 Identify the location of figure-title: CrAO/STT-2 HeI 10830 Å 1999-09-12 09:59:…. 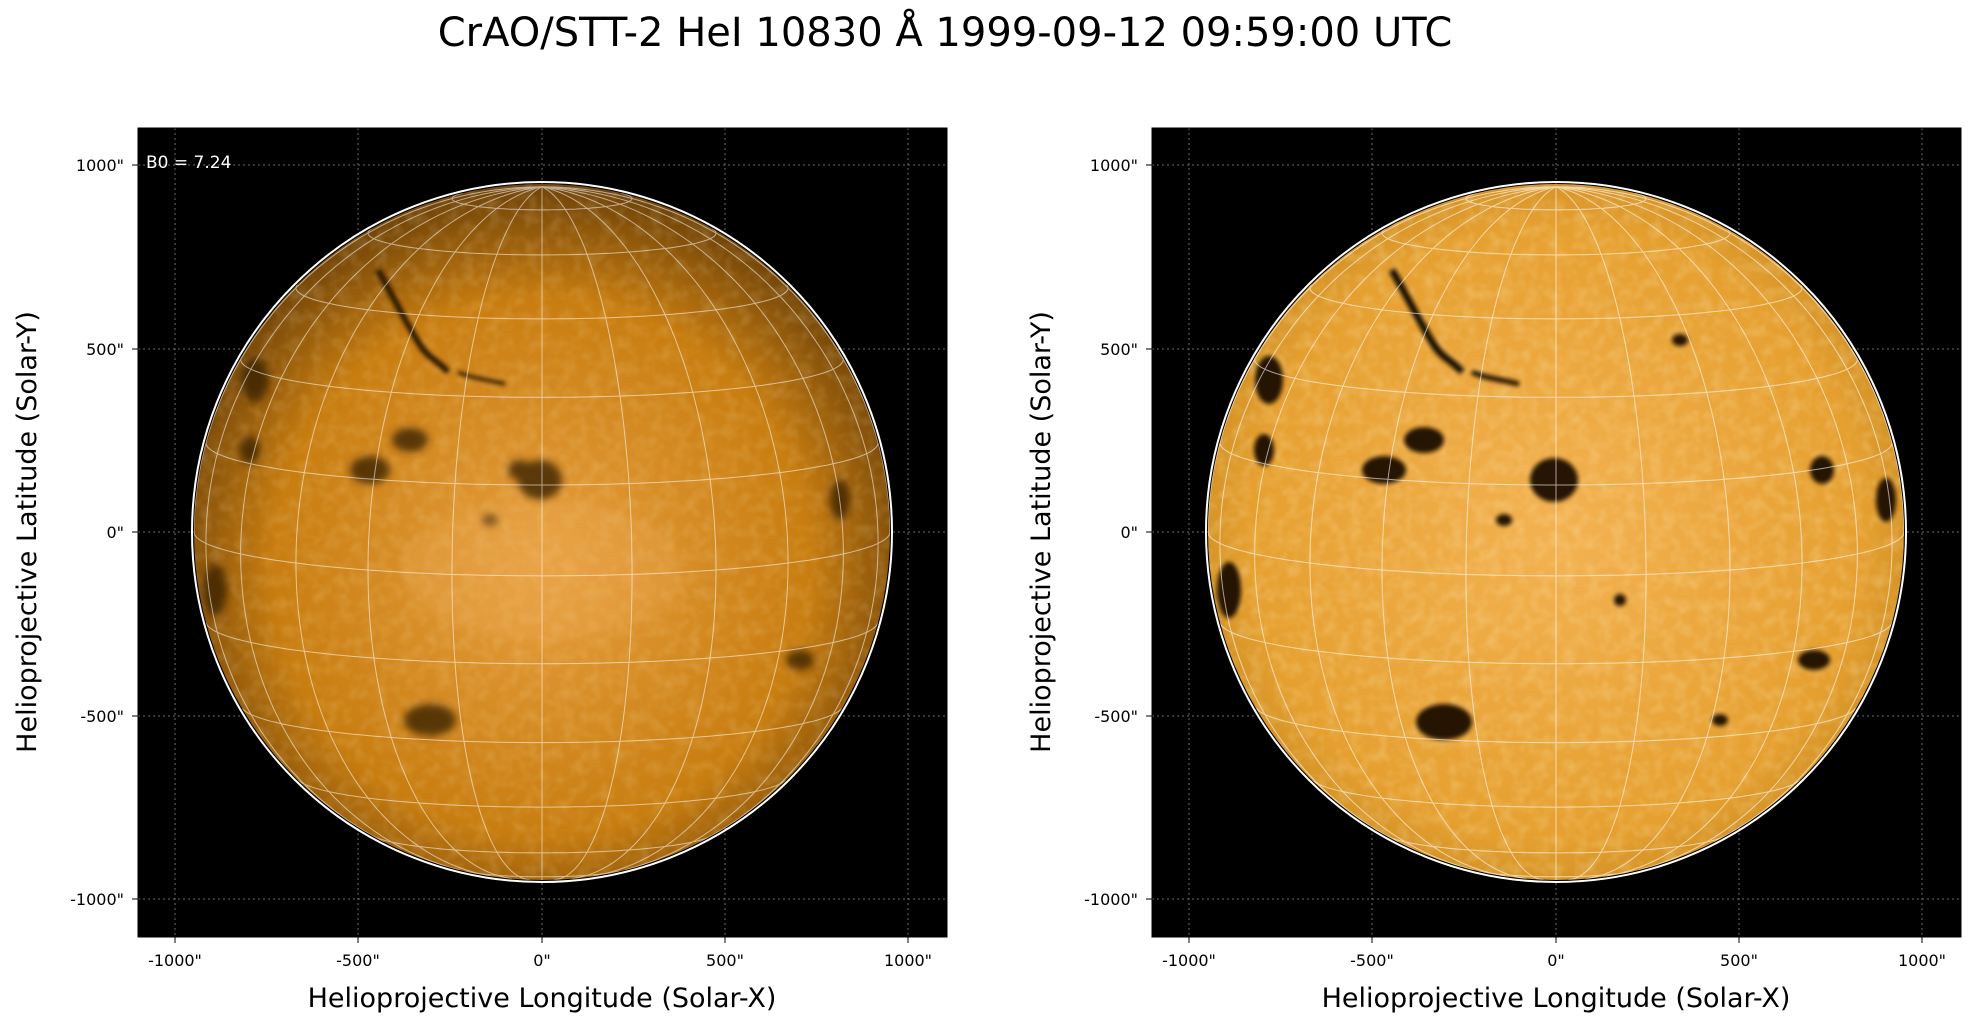
(945, 33).